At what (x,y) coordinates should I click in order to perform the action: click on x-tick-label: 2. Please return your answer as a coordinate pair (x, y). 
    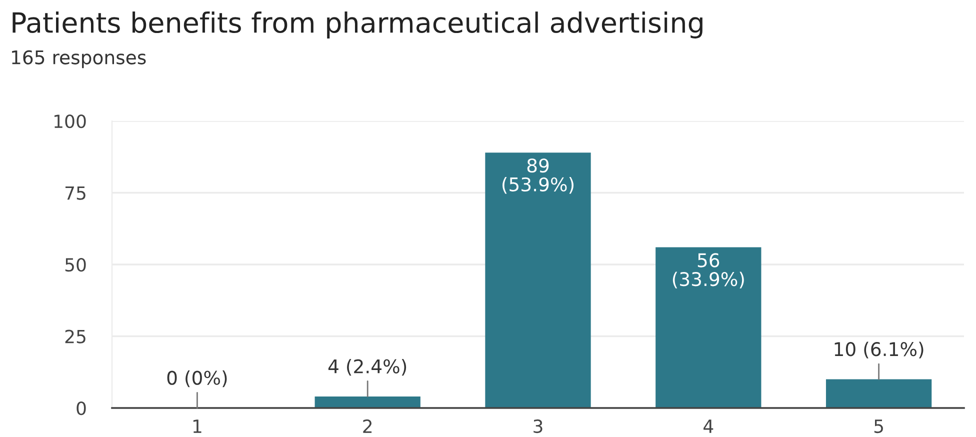
    Looking at the image, I should click on (367, 426).